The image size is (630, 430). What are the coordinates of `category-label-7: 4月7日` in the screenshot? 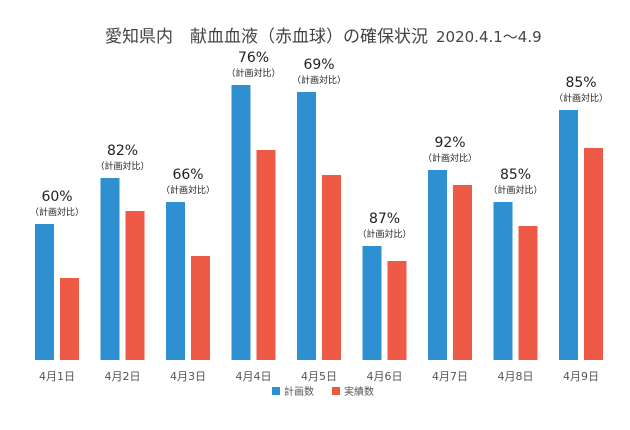 It's located at (450, 376).